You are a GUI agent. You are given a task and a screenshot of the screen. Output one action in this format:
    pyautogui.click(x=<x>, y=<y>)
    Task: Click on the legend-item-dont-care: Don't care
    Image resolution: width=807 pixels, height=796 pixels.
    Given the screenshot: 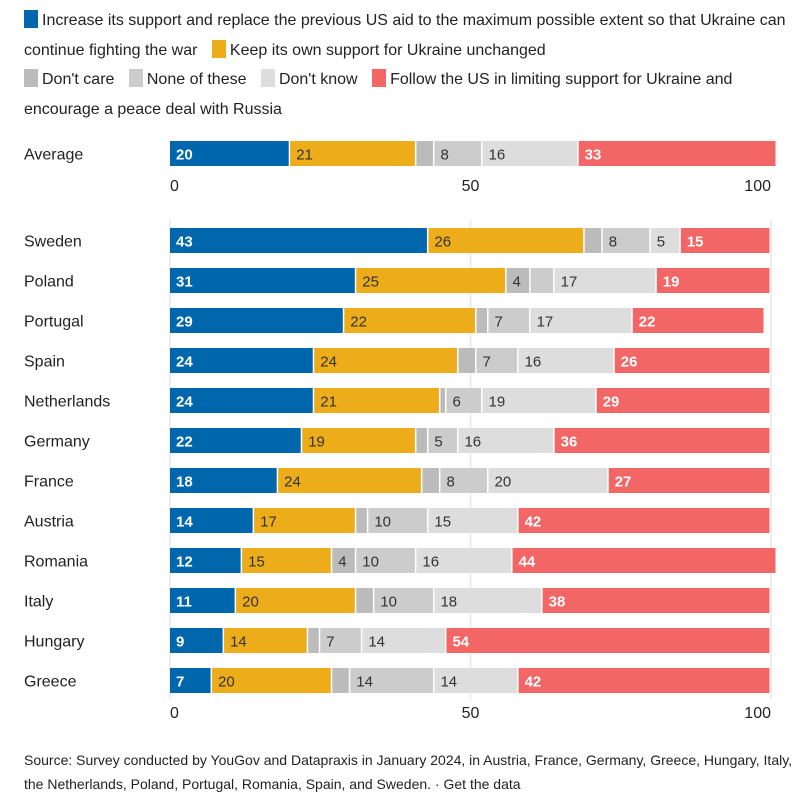 What is the action you would take?
    pyautogui.click(x=69, y=78)
    